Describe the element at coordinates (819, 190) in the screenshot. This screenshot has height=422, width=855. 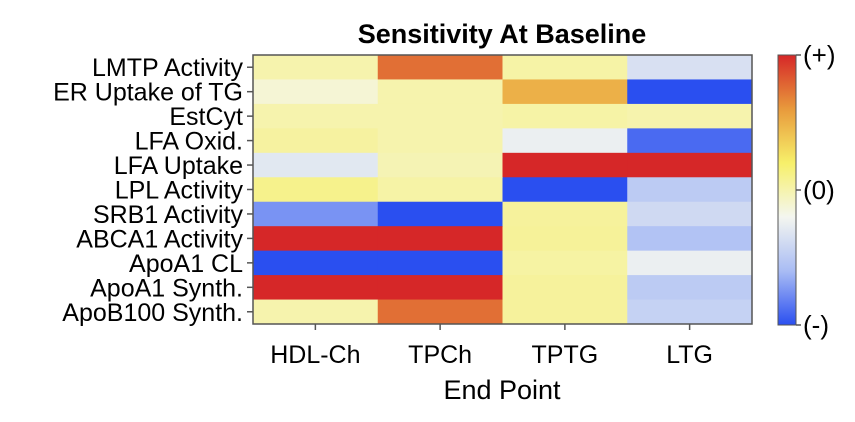
I see `colorbar-label: (0)` at that location.